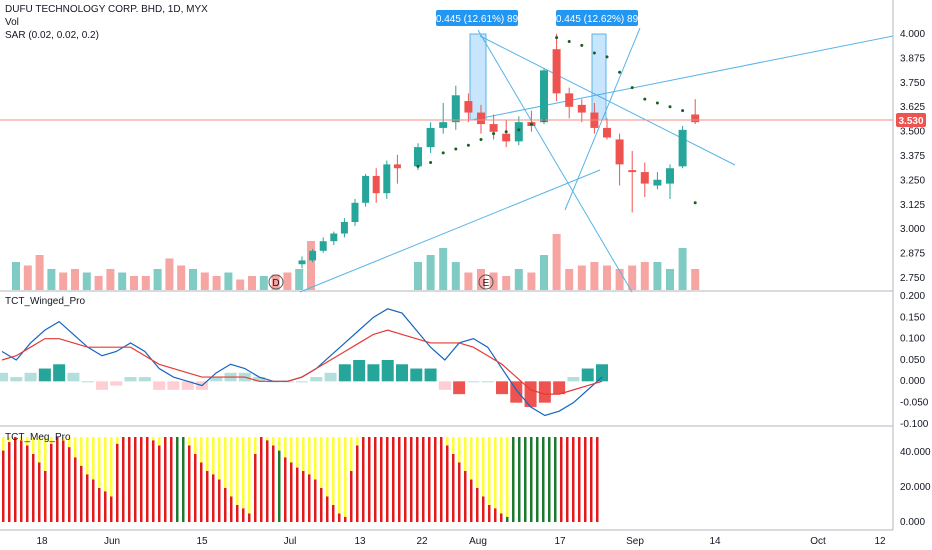 This screenshot has height=550, width=932. Describe the element at coordinates (290, 541) in the screenshot. I see `time-tick: Jul` at that location.